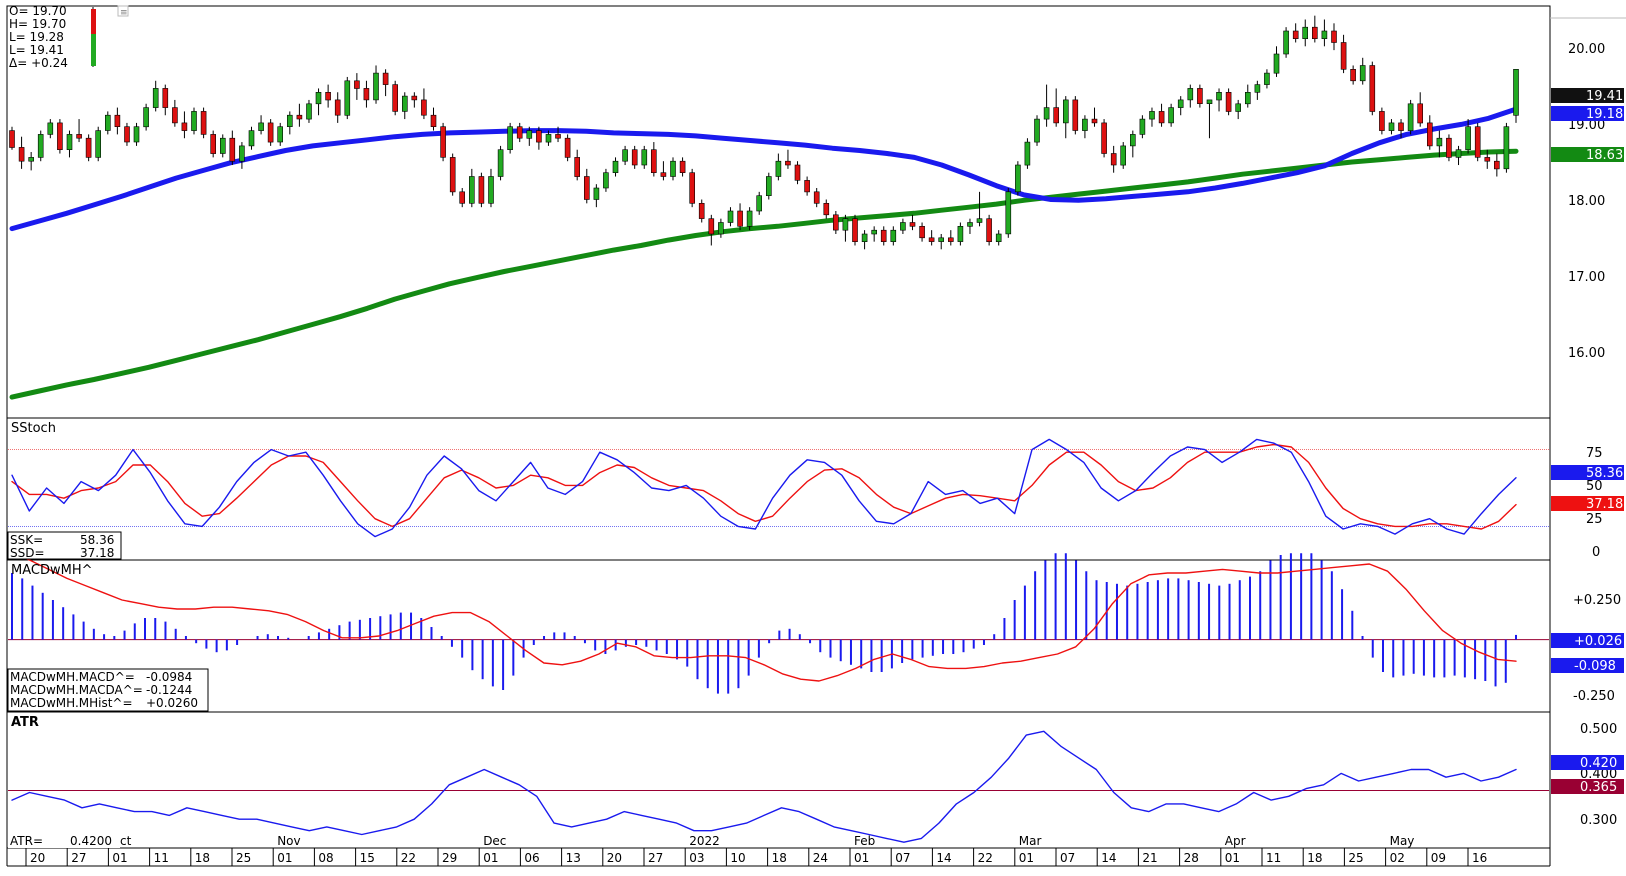  What do you see at coordinates (1586, 201) in the screenshot?
I see `price-axis: 20.00 19.00 18.00 17.00 16.00` at bounding box center [1586, 201].